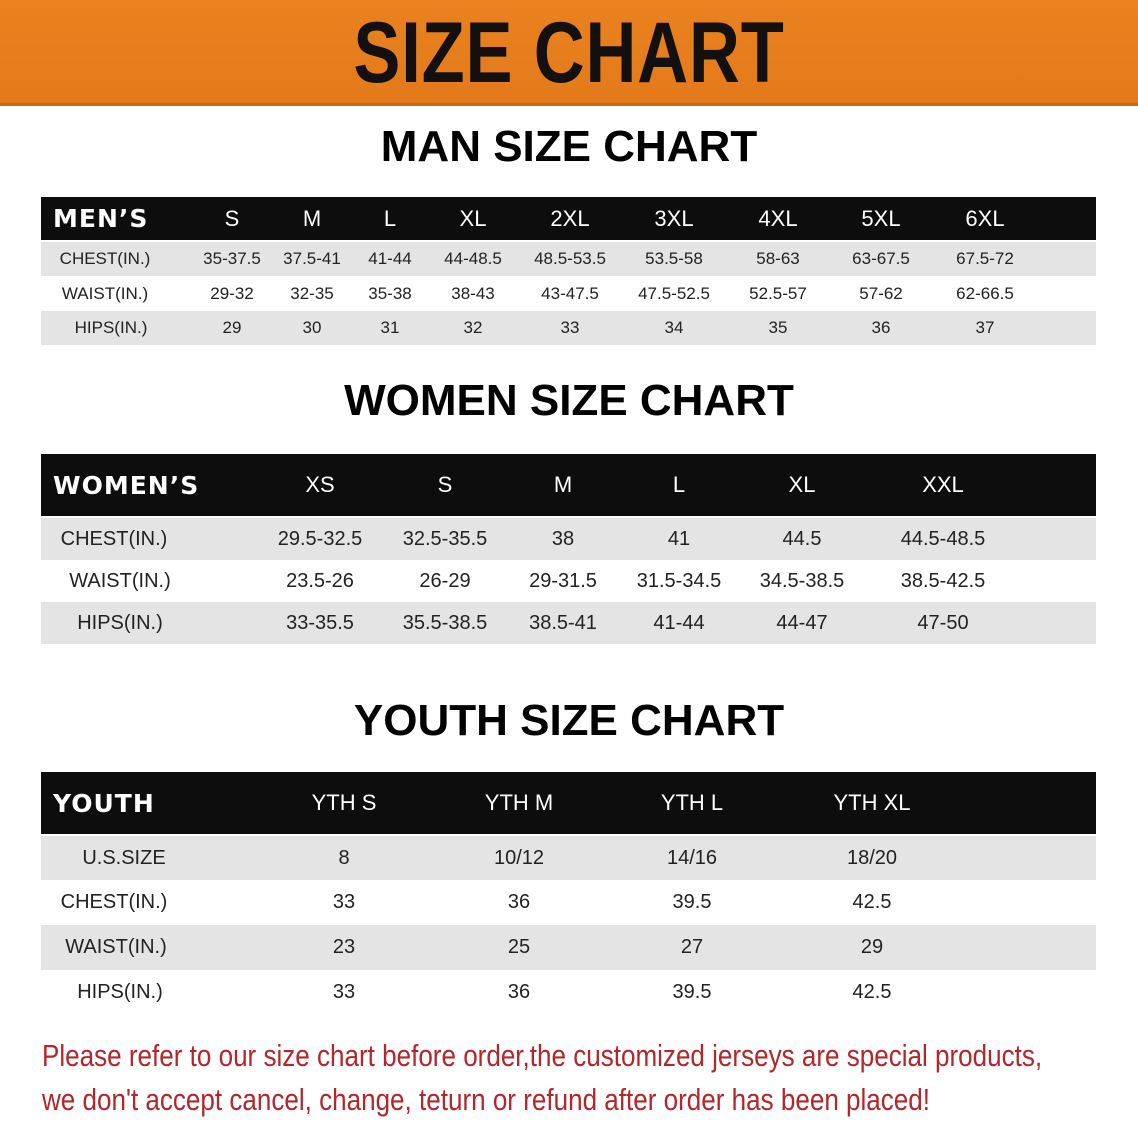 This screenshot has height=1132, width=1138. What do you see at coordinates (344, 802) in the screenshot?
I see `size-column-header: YTH S` at bounding box center [344, 802].